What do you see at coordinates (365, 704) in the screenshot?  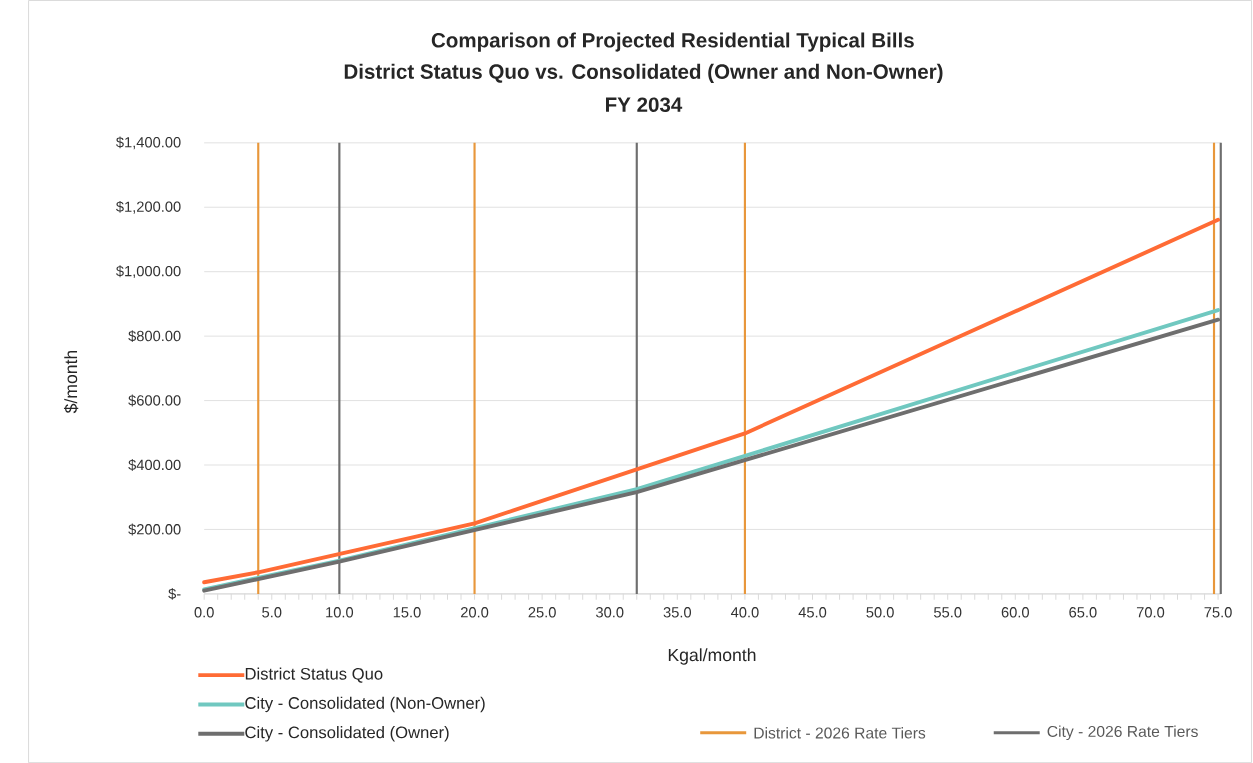 I see `legend-label: City - Consolidated (Non-Owner)` at bounding box center [365, 704].